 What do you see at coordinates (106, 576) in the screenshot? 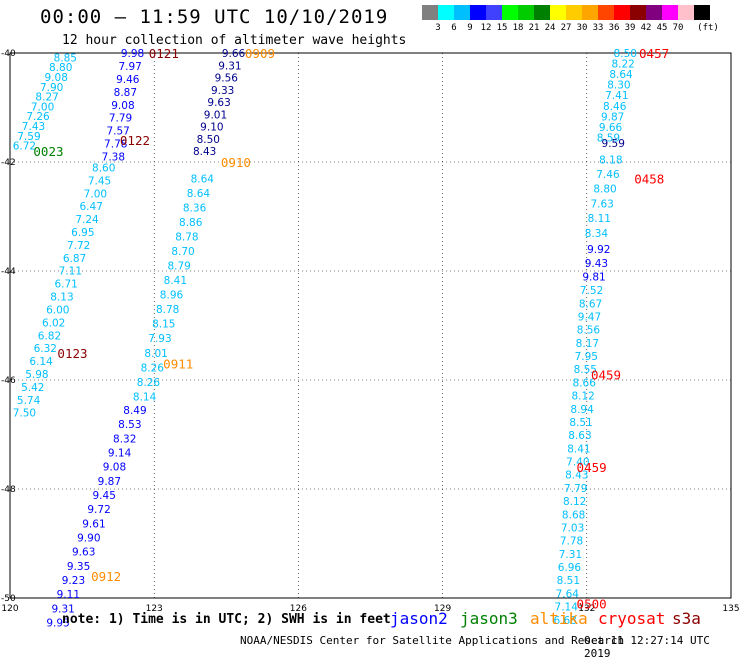
I see `pass-number-label: 0912` at bounding box center [106, 576].